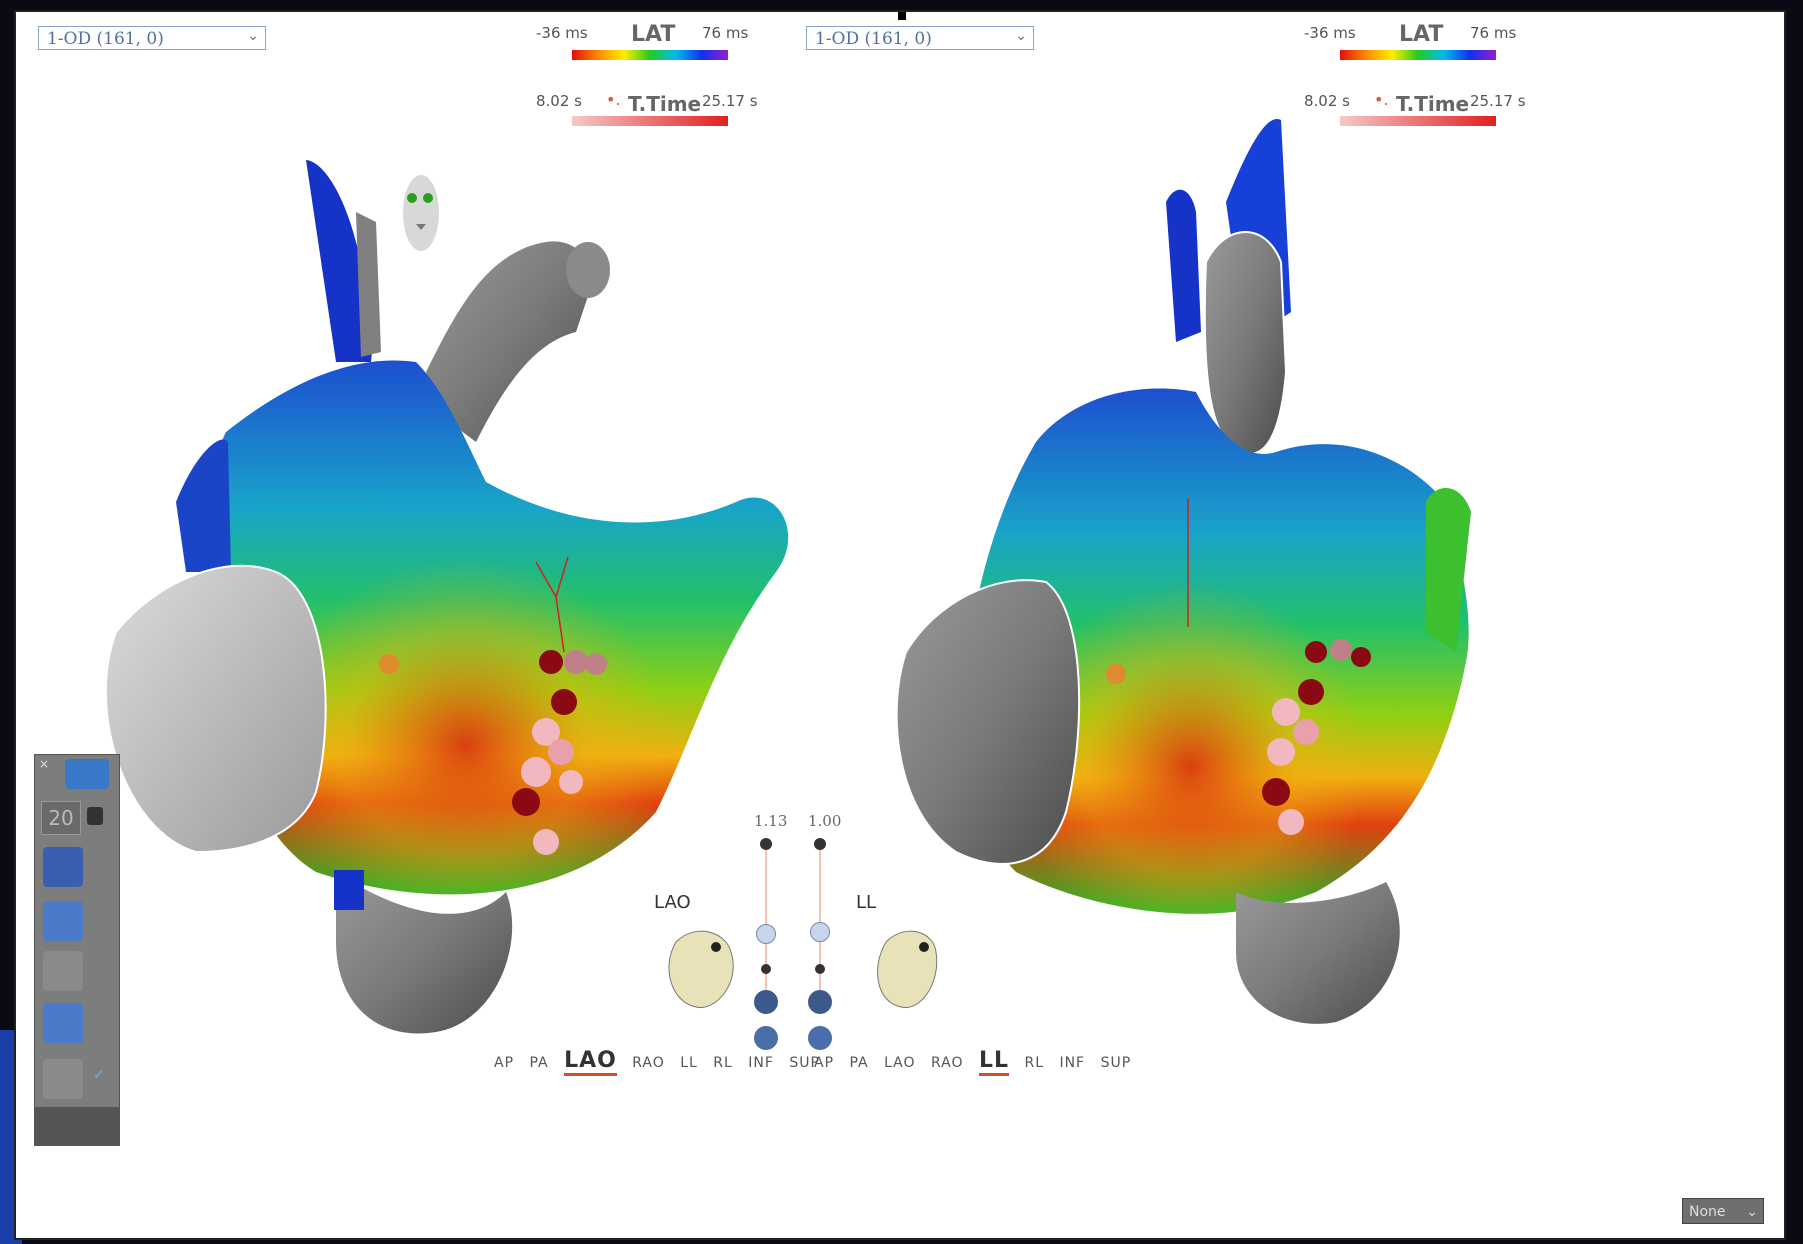 The height and width of the screenshot is (1244, 1803). I want to click on view-corner-marker, so click(902, 16).